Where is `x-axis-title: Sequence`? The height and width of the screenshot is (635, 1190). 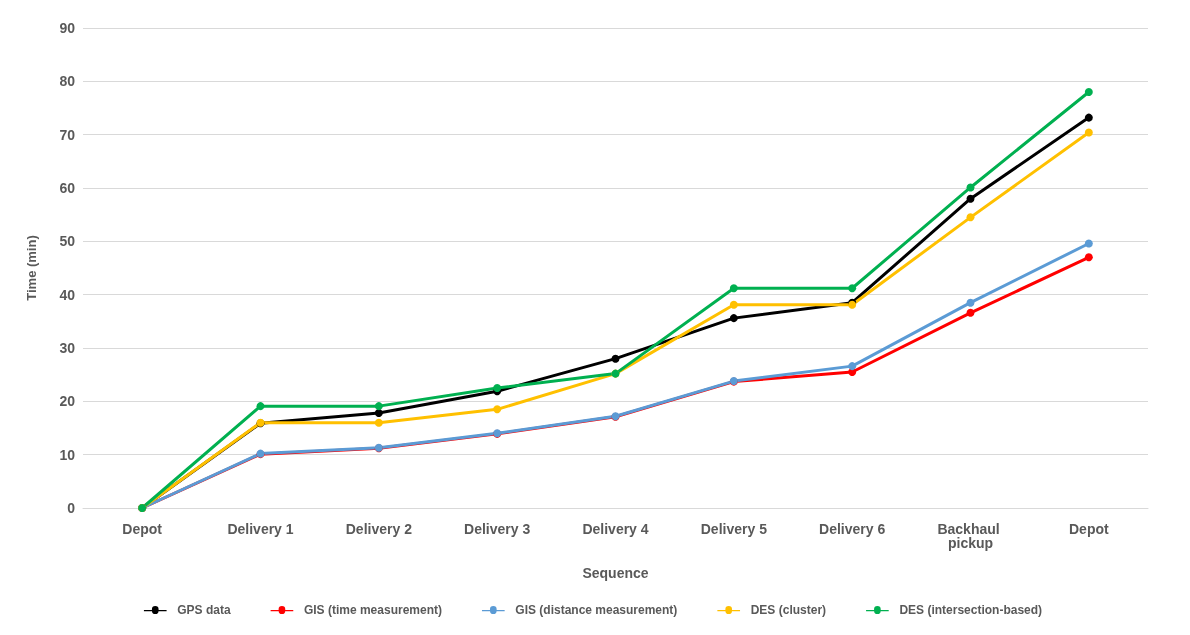 x-axis-title: Sequence is located at coordinates (615, 573).